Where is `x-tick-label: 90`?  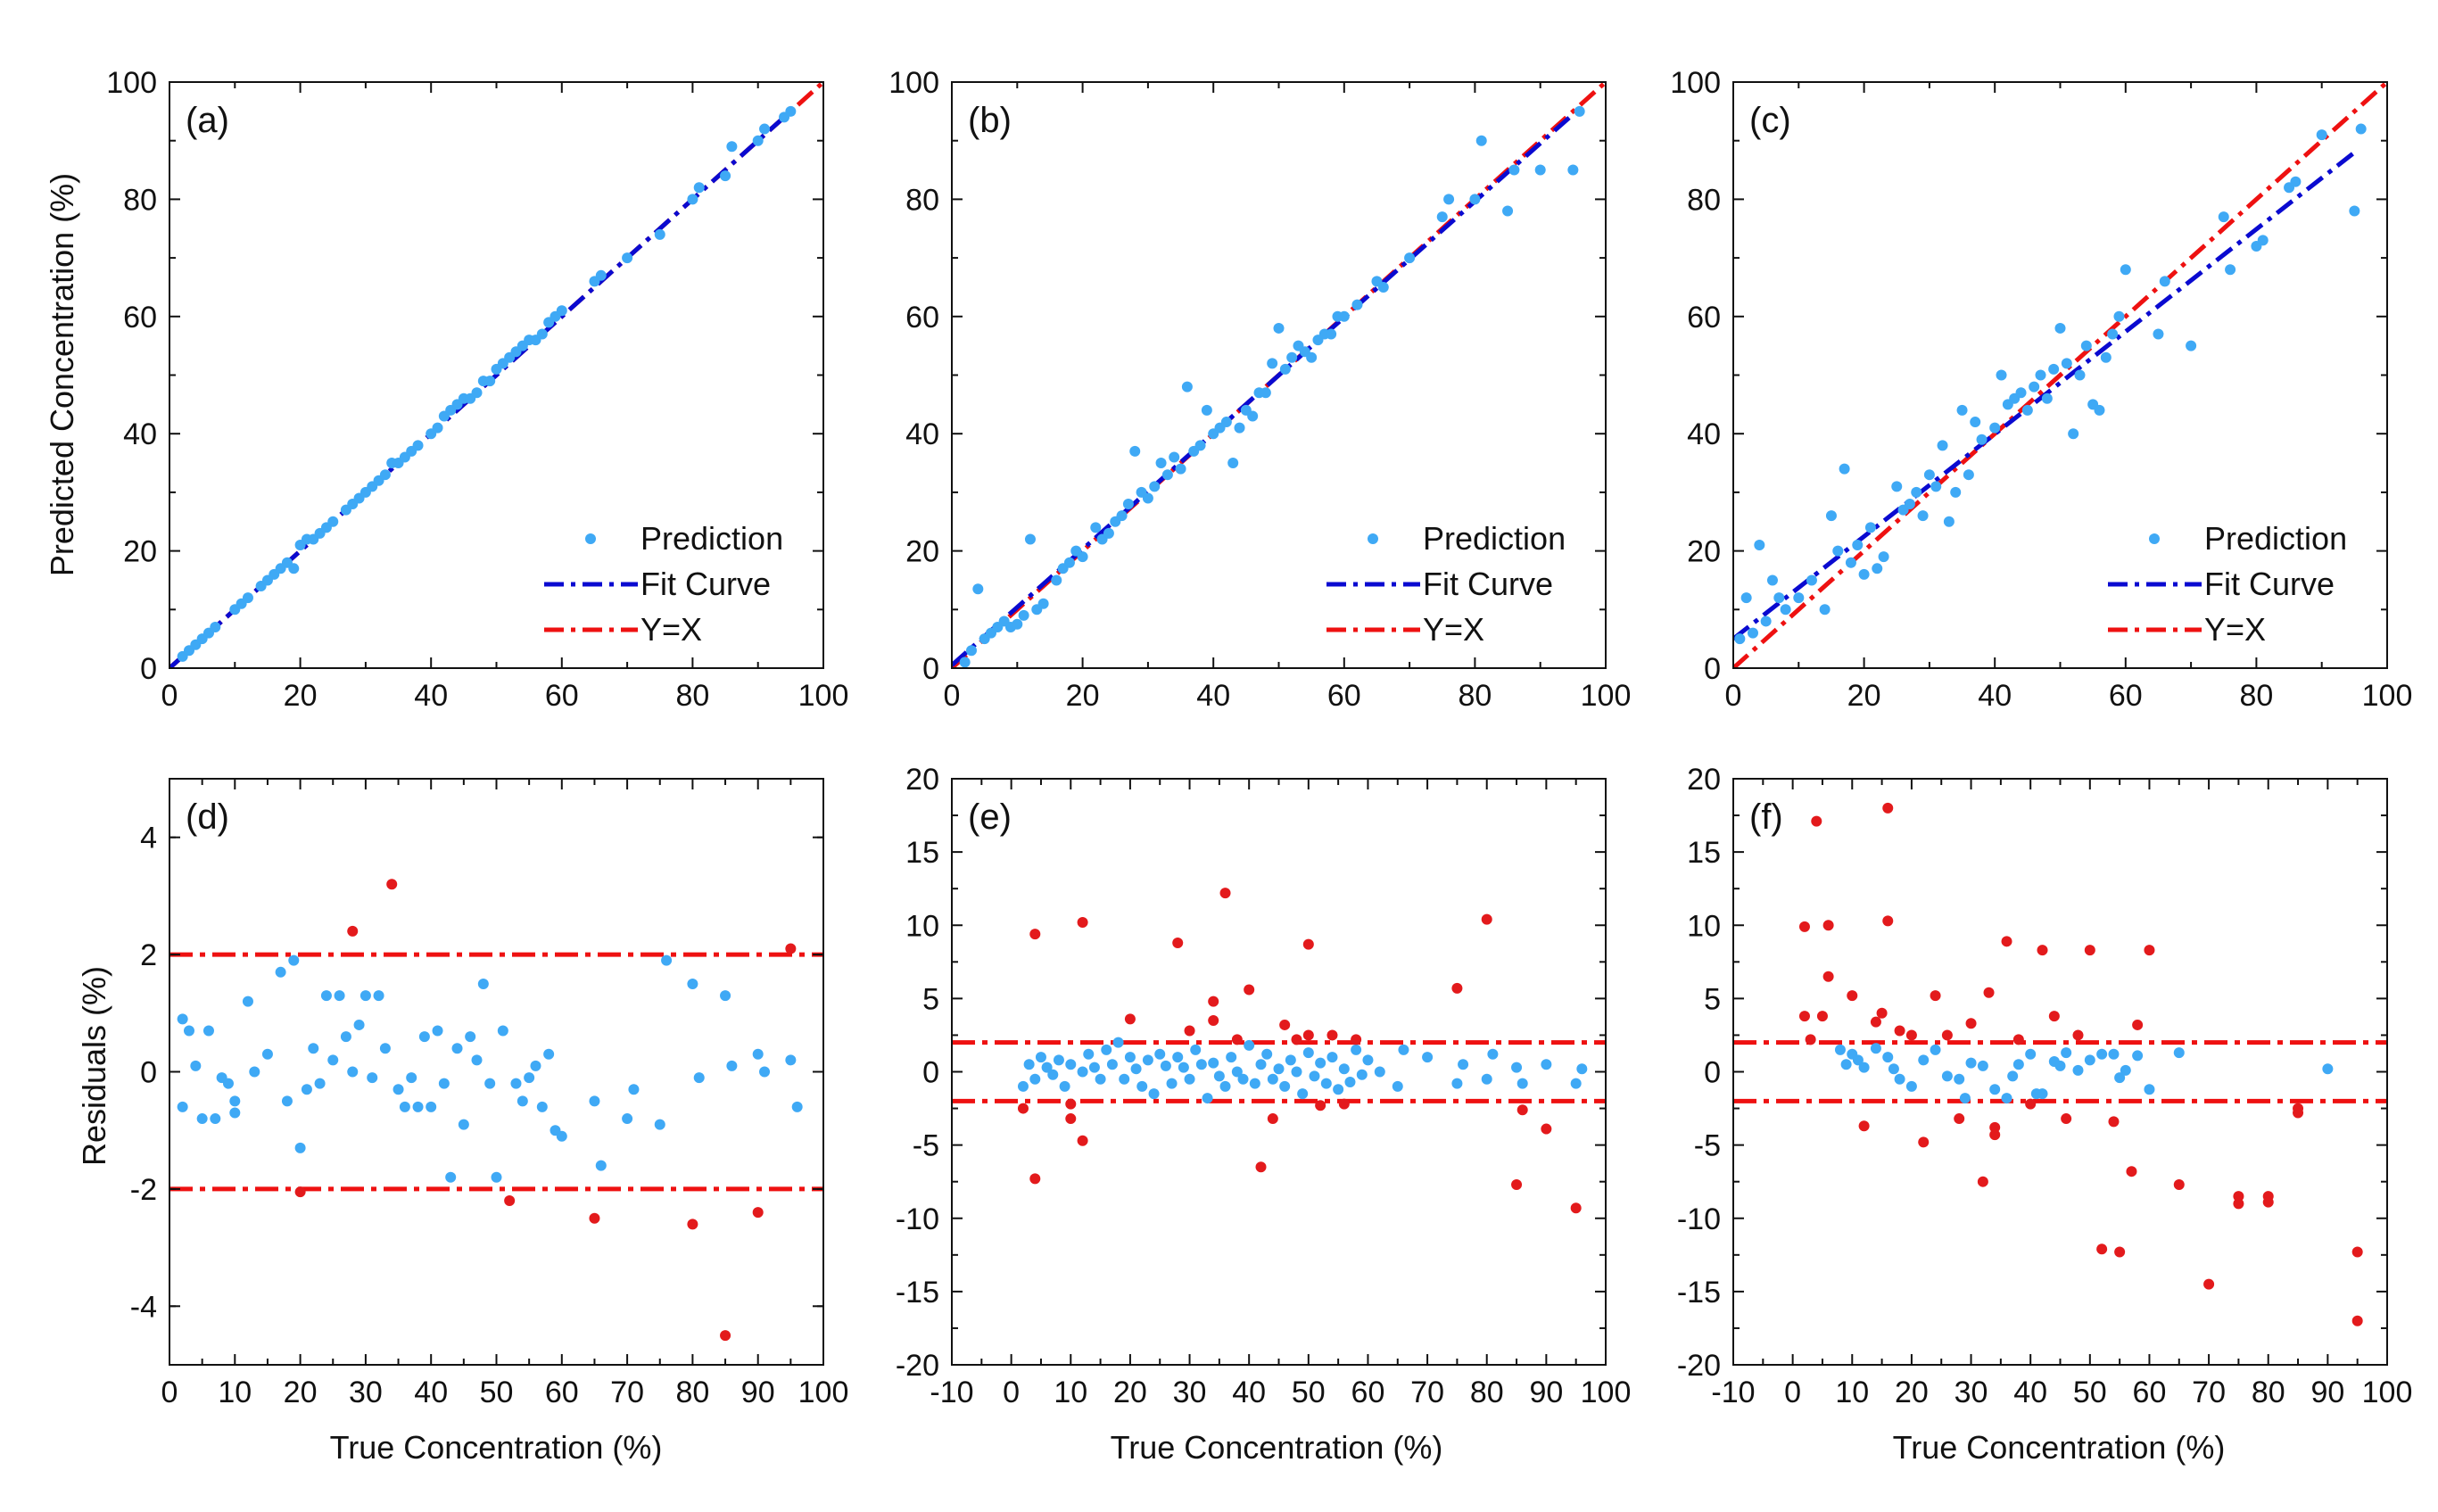 x-tick-label: 90 is located at coordinates (1546, 1392).